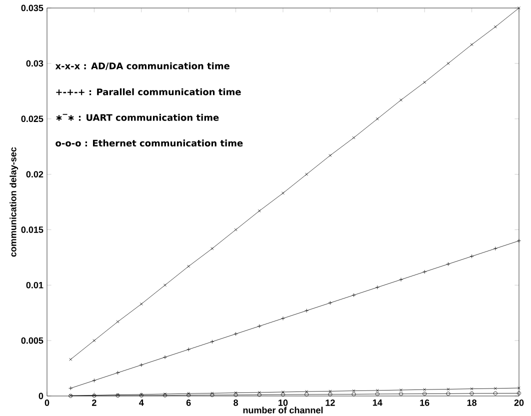  What do you see at coordinates (32, 8) in the screenshot?
I see `y-tick-label: 0.035` at bounding box center [32, 8].